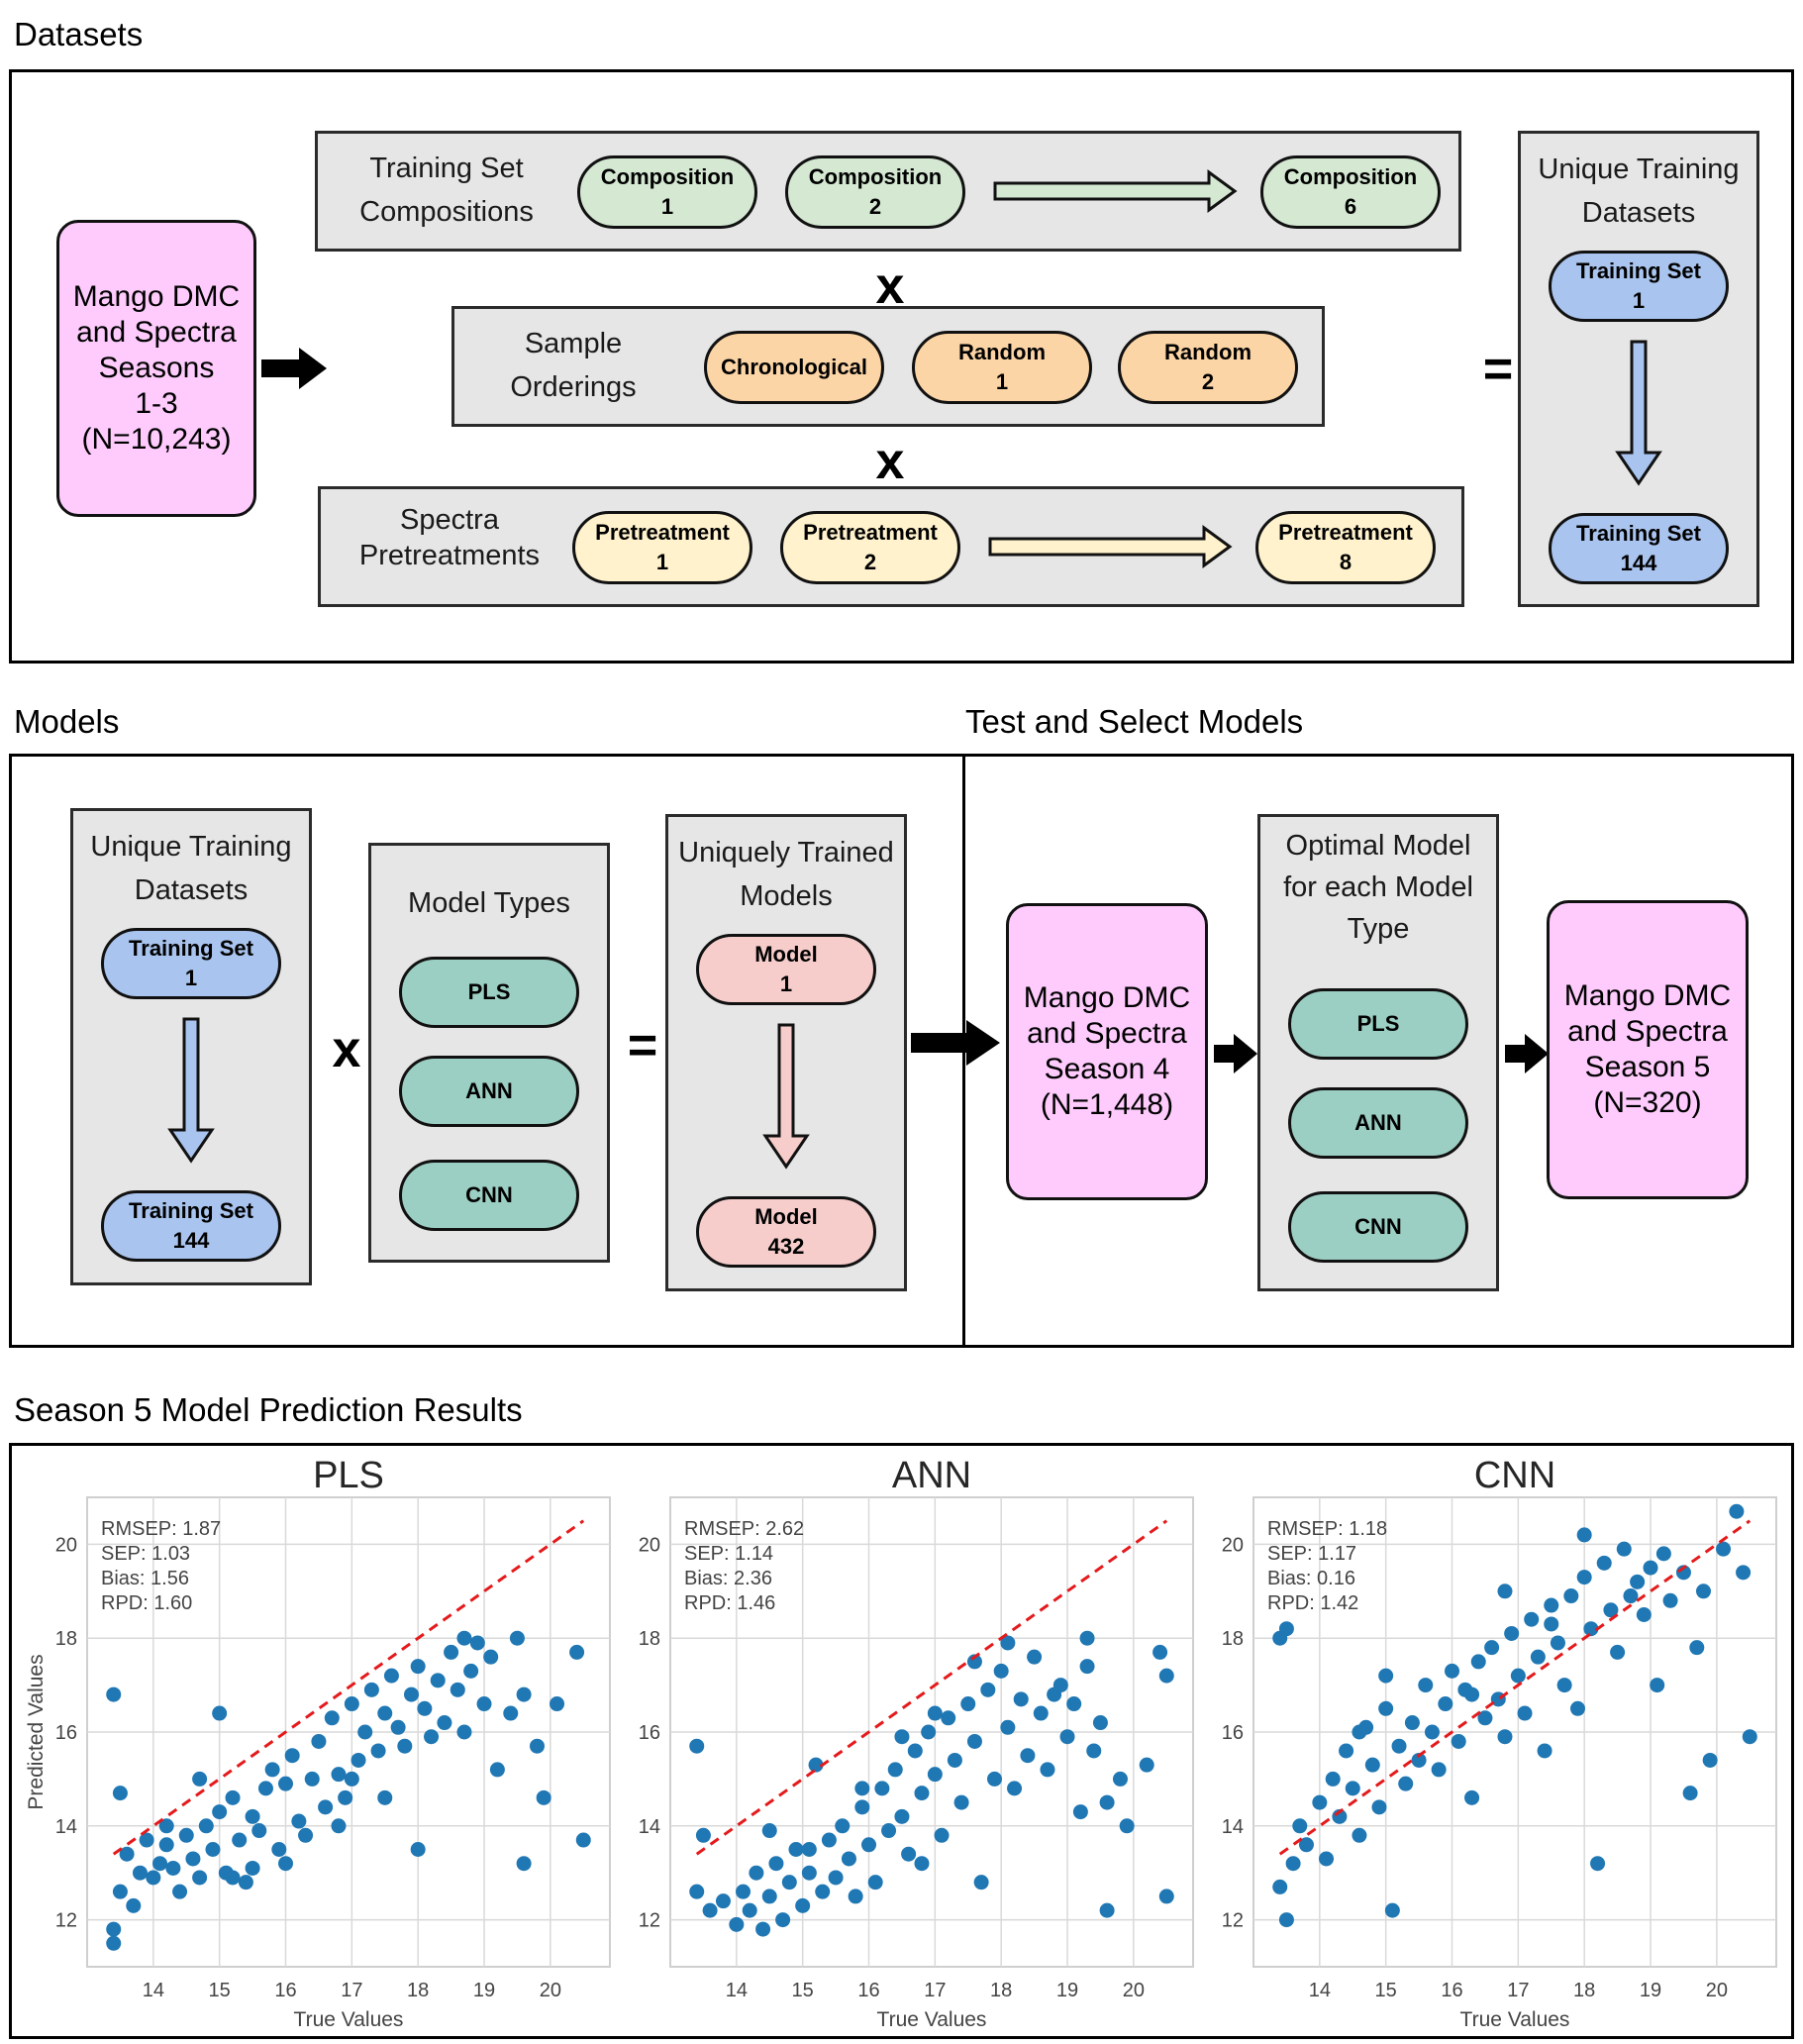 This screenshot has width=1803, height=2044. Describe the element at coordinates (786, 969) in the screenshot. I see `model-1: Model 1` at that location.